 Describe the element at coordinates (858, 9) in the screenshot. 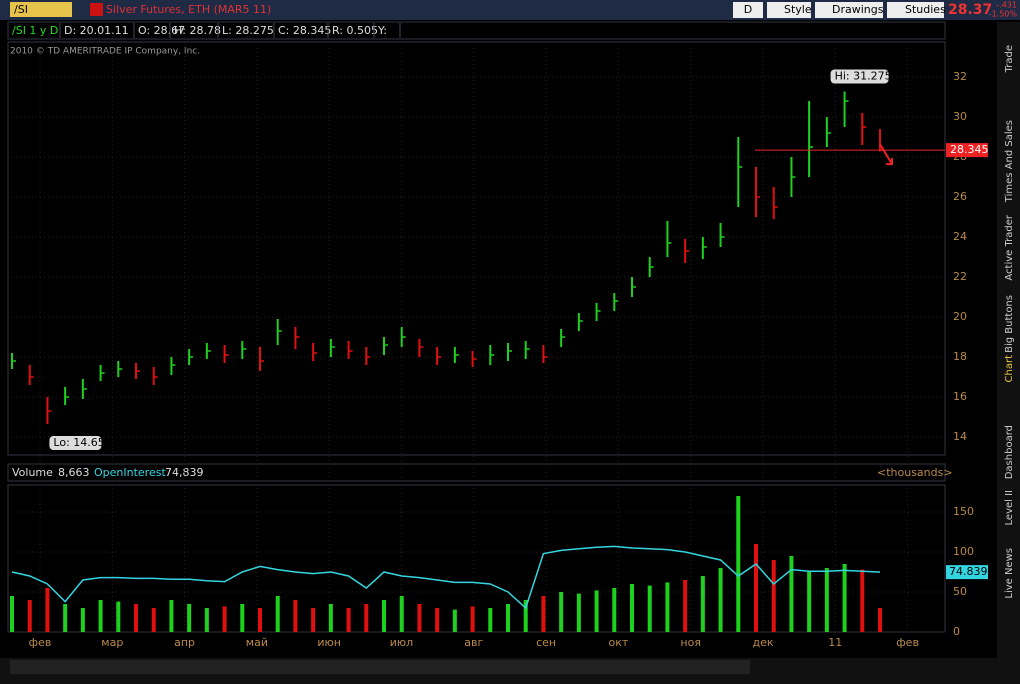

I see `button-label: Drawings` at that location.